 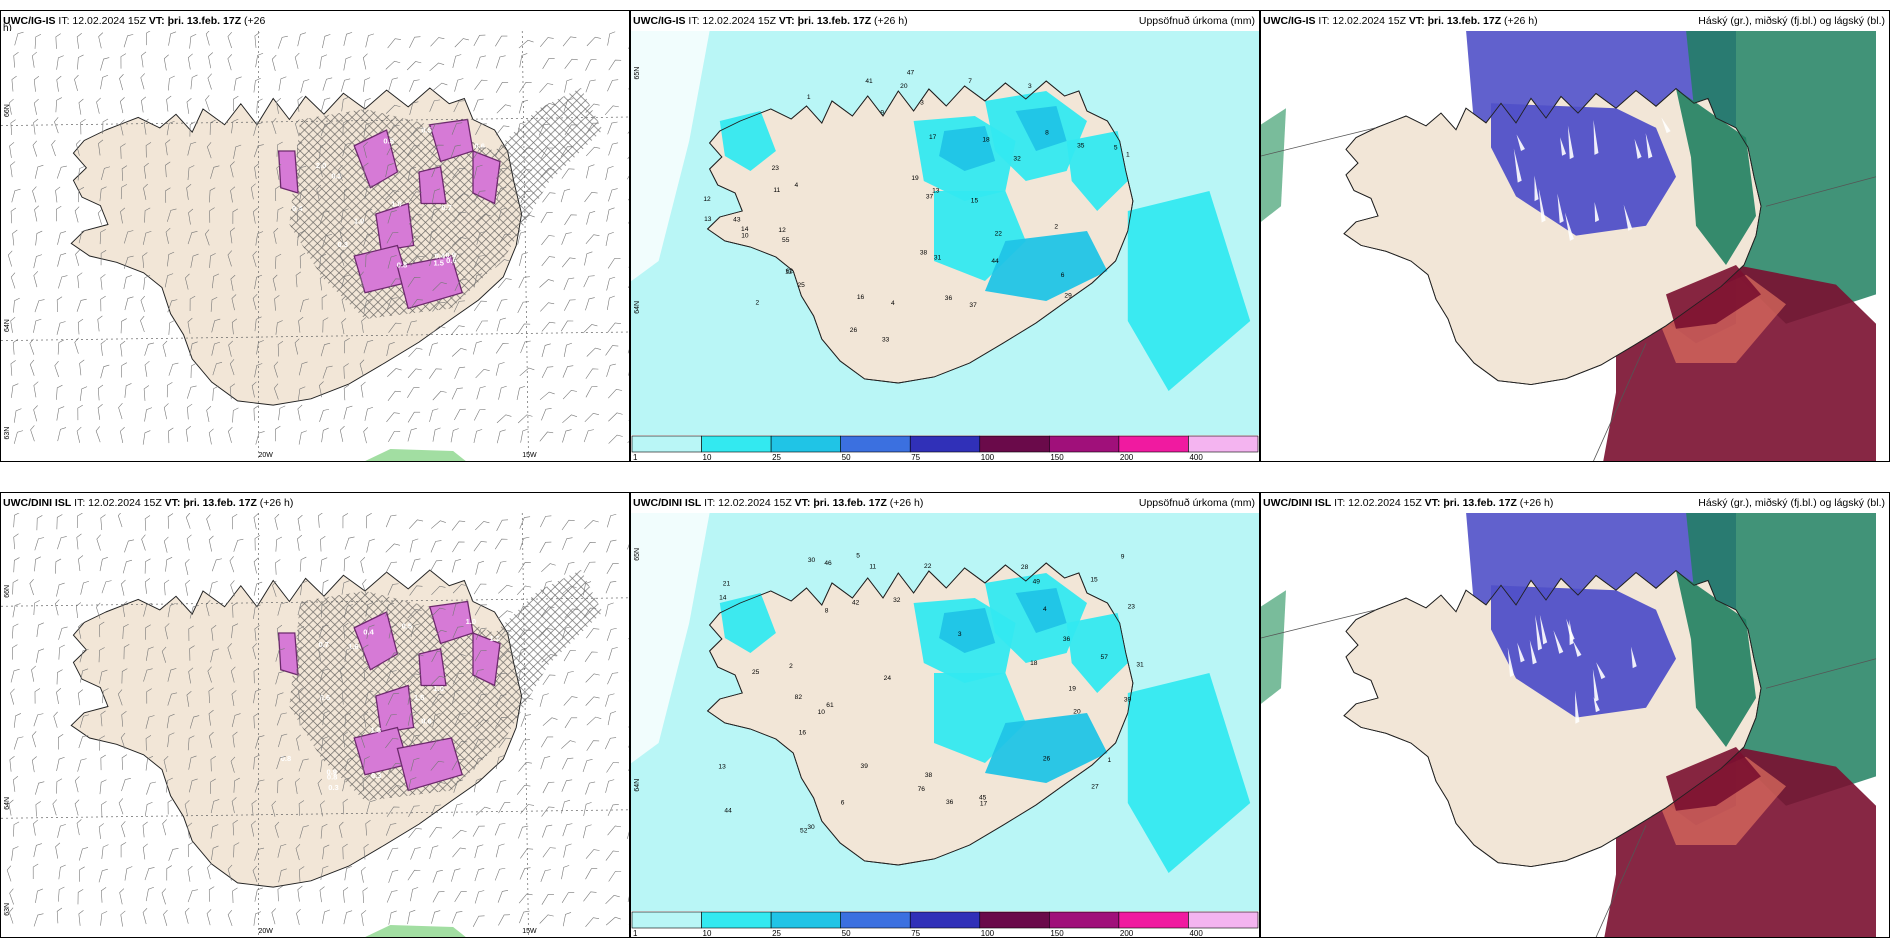 What do you see at coordinates (722, 767) in the screenshot?
I see `precip-value: 13` at bounding box center [722, 767].